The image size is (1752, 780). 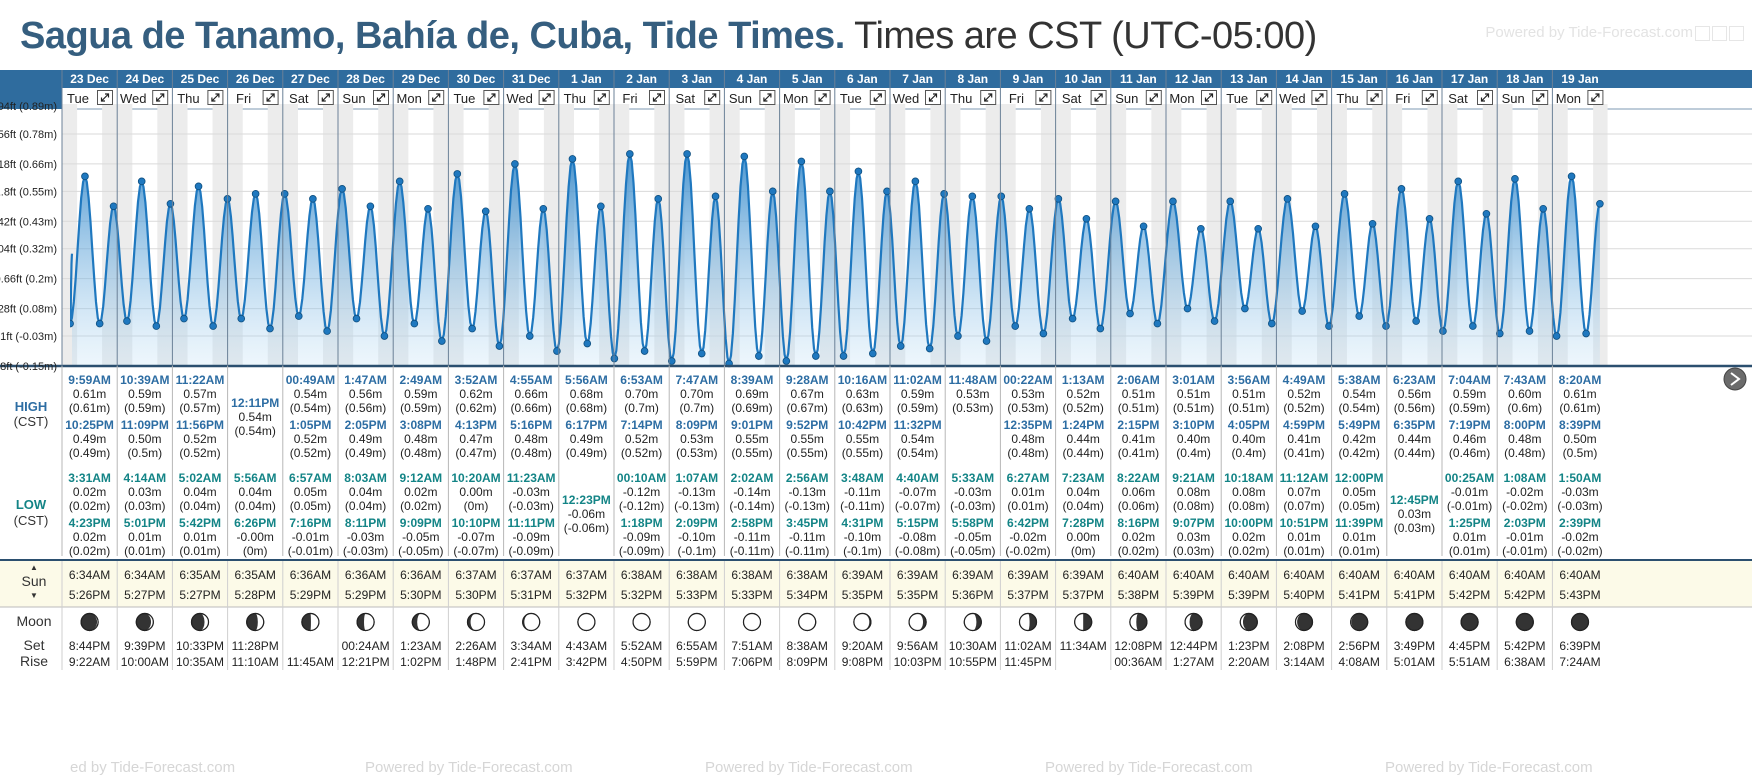 I want to click on high-tide-height: 0.51m, so click(x=1138, y=394).